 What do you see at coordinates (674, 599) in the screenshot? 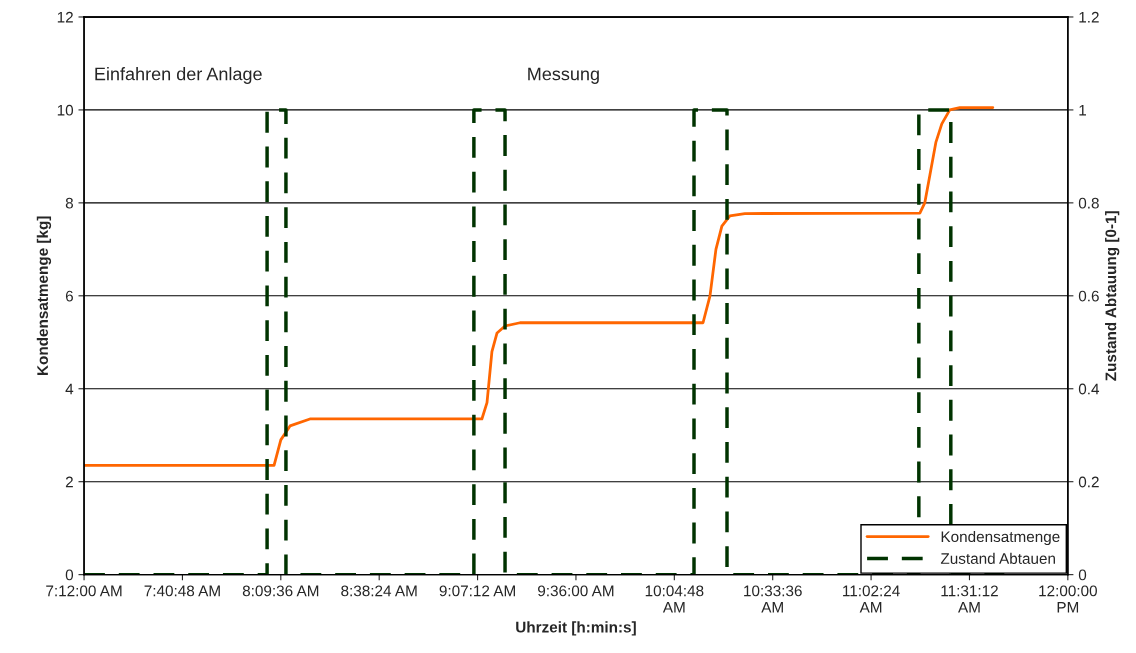
I see `x-tick-label: 10:04:48 AM` at bounding box center [674, 599].